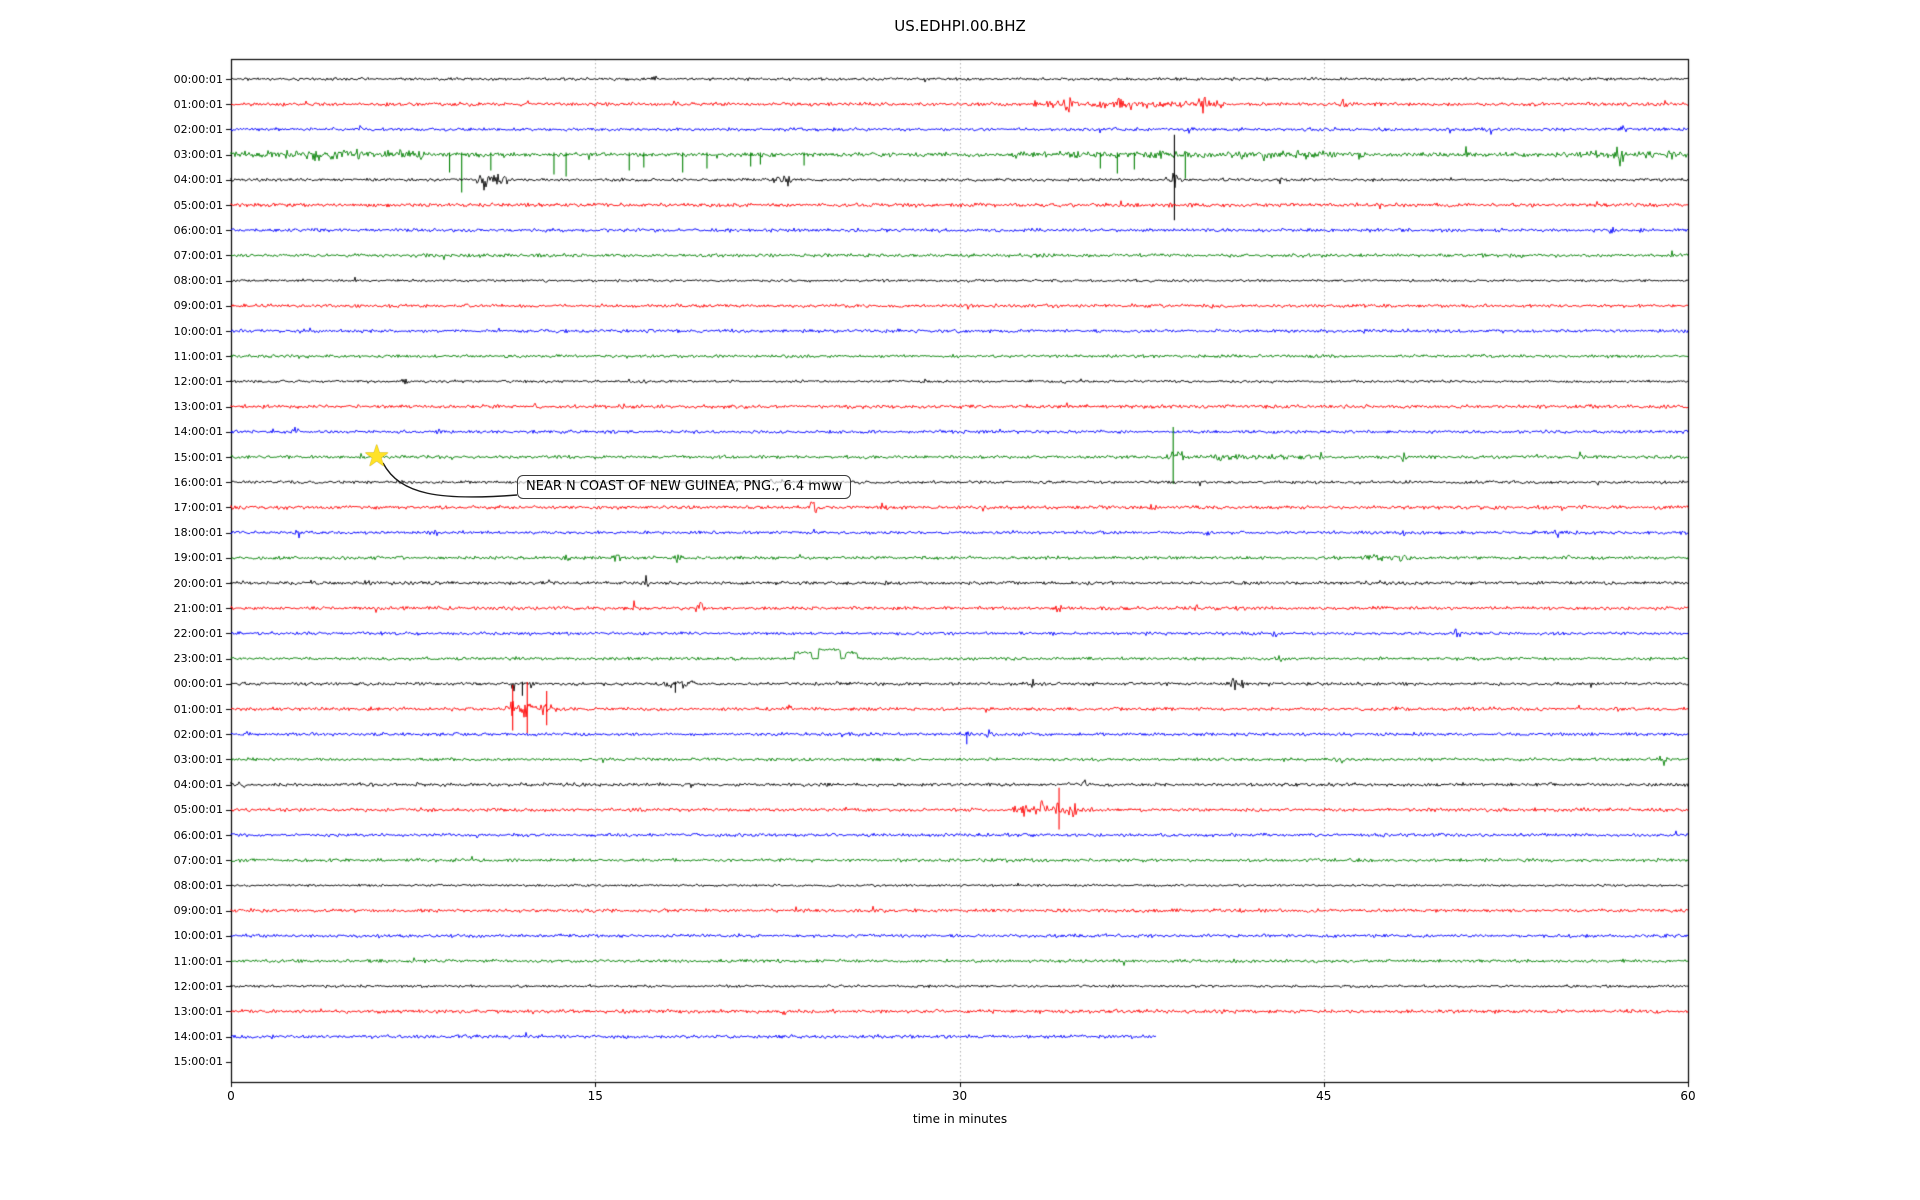 The height and width of the screenshot is (1200, 1920). I want to click on y-axis-label: 21:00:01, so click(198, 608).